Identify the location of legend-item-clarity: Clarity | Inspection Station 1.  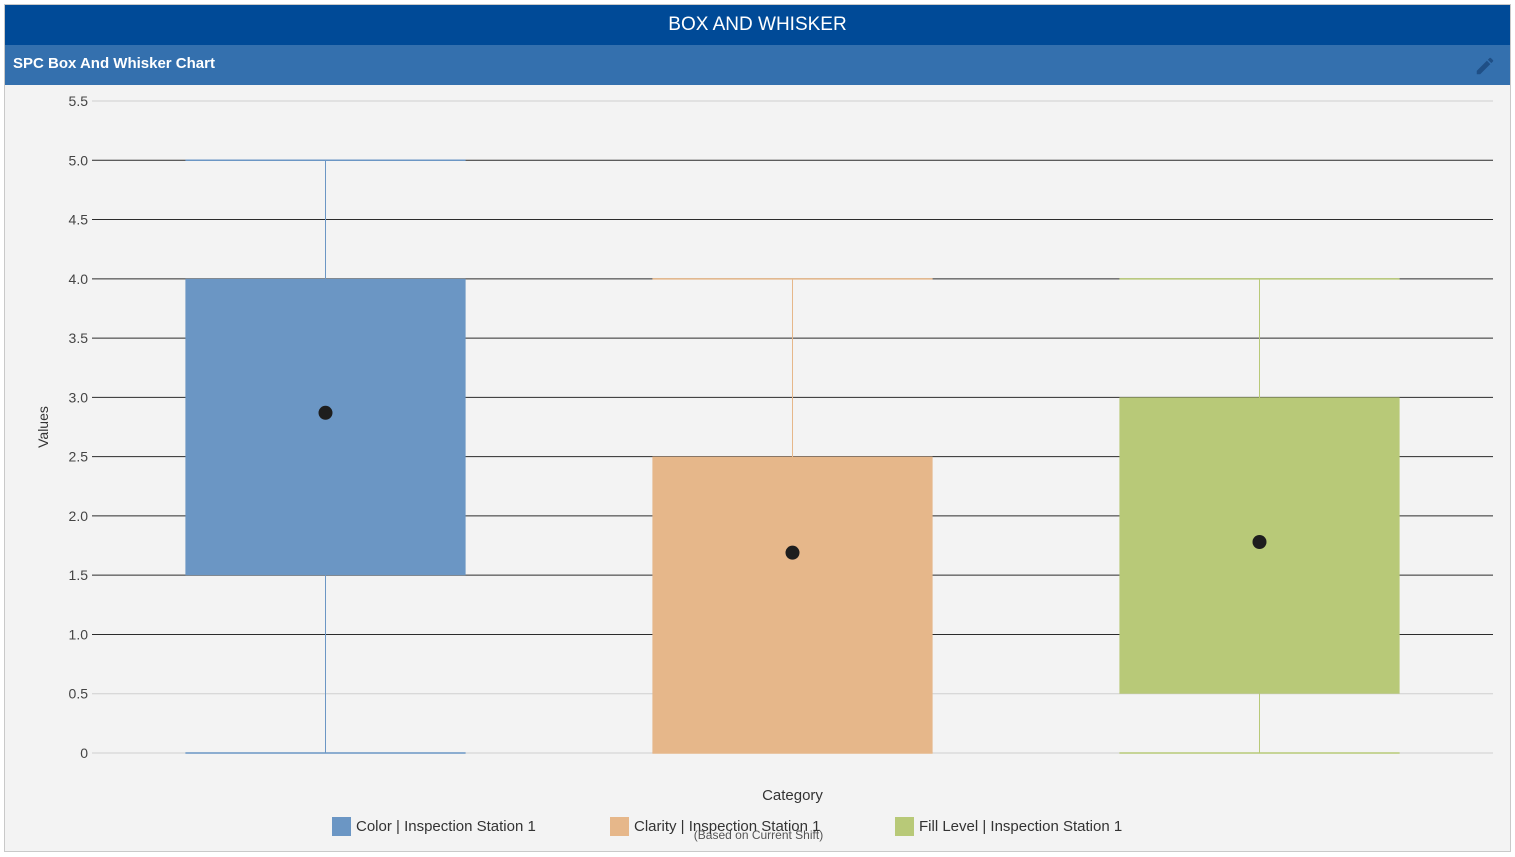
(715, 827).